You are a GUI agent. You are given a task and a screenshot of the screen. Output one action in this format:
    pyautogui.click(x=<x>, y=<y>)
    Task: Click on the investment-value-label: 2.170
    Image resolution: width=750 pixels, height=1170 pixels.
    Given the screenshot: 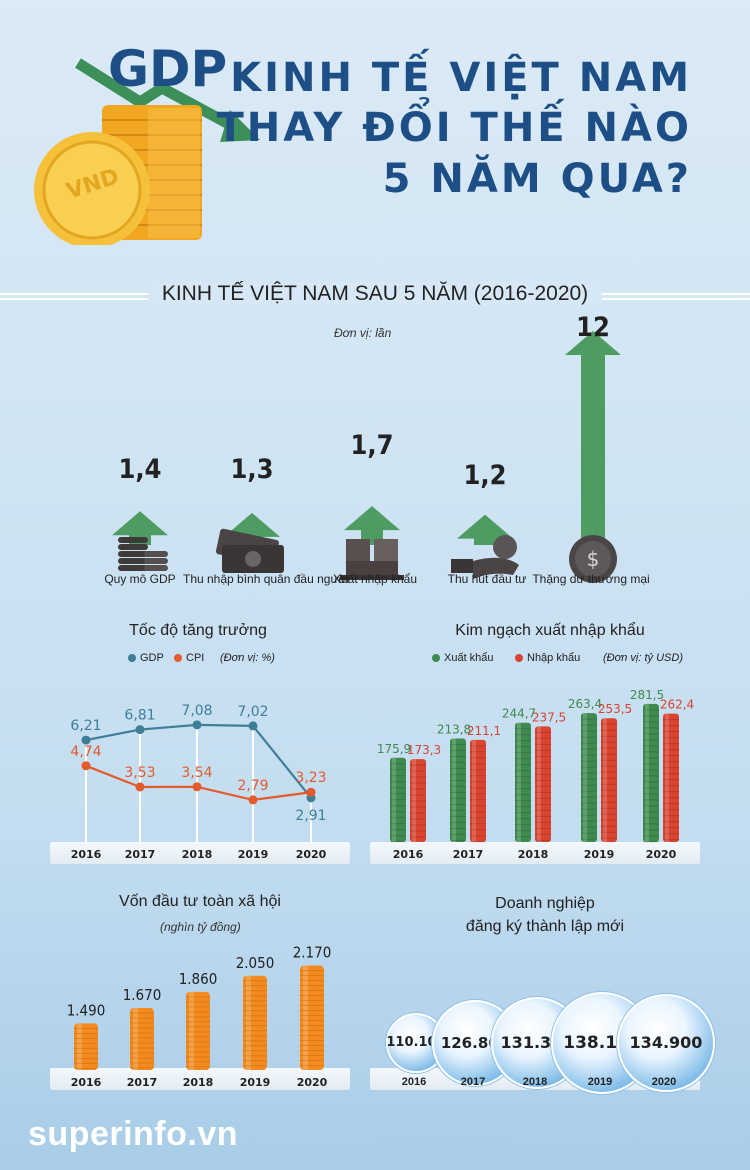 What is the action you would take?
    pyautogui.click(x=312, y=953)
    